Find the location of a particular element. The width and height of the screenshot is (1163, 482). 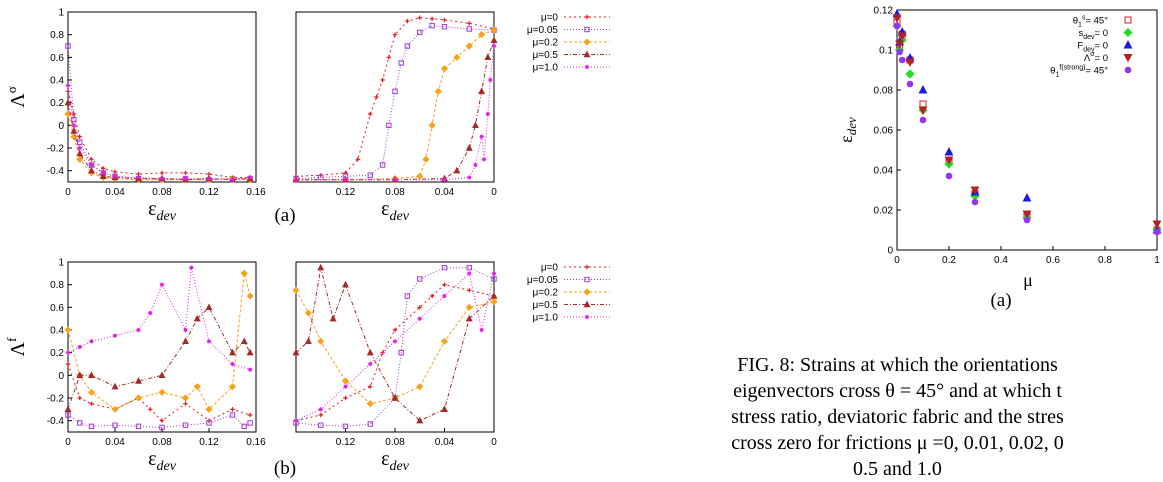

y-tick-label: 1 is located at coordinates (61, 263).